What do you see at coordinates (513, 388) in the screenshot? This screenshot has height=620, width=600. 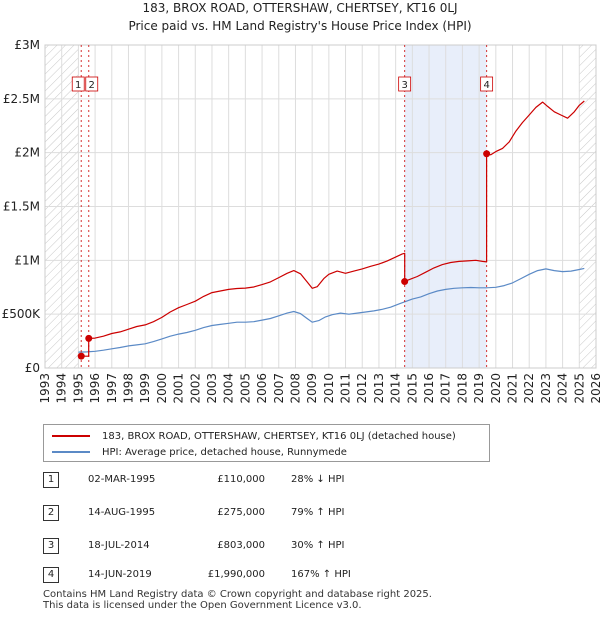 I see `x-tick-label: 2021` at bounding box center [513, 388].